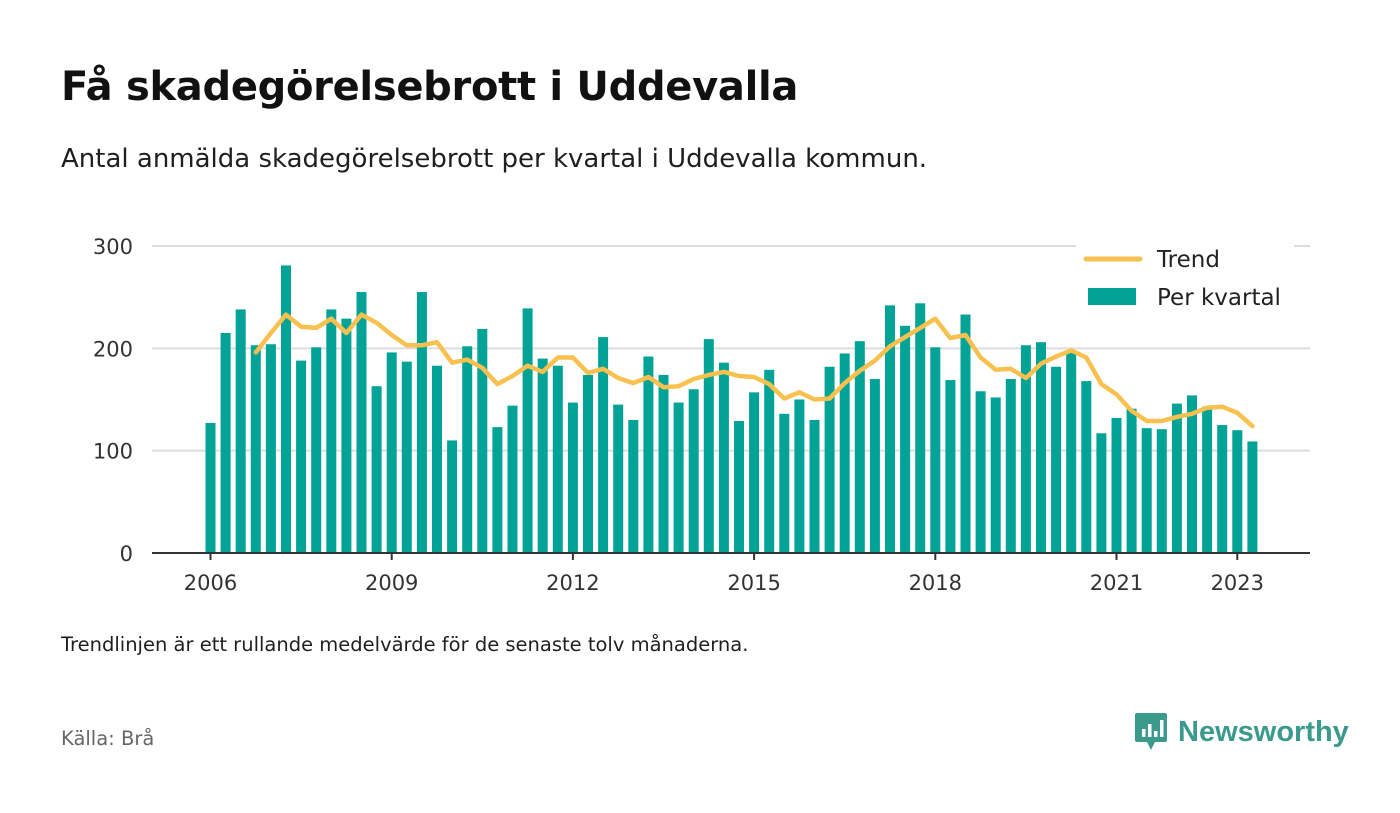 The height and width of the screenshot is (813, 1400). I want to click on x-tick-label: 2018, so click(935, 583).